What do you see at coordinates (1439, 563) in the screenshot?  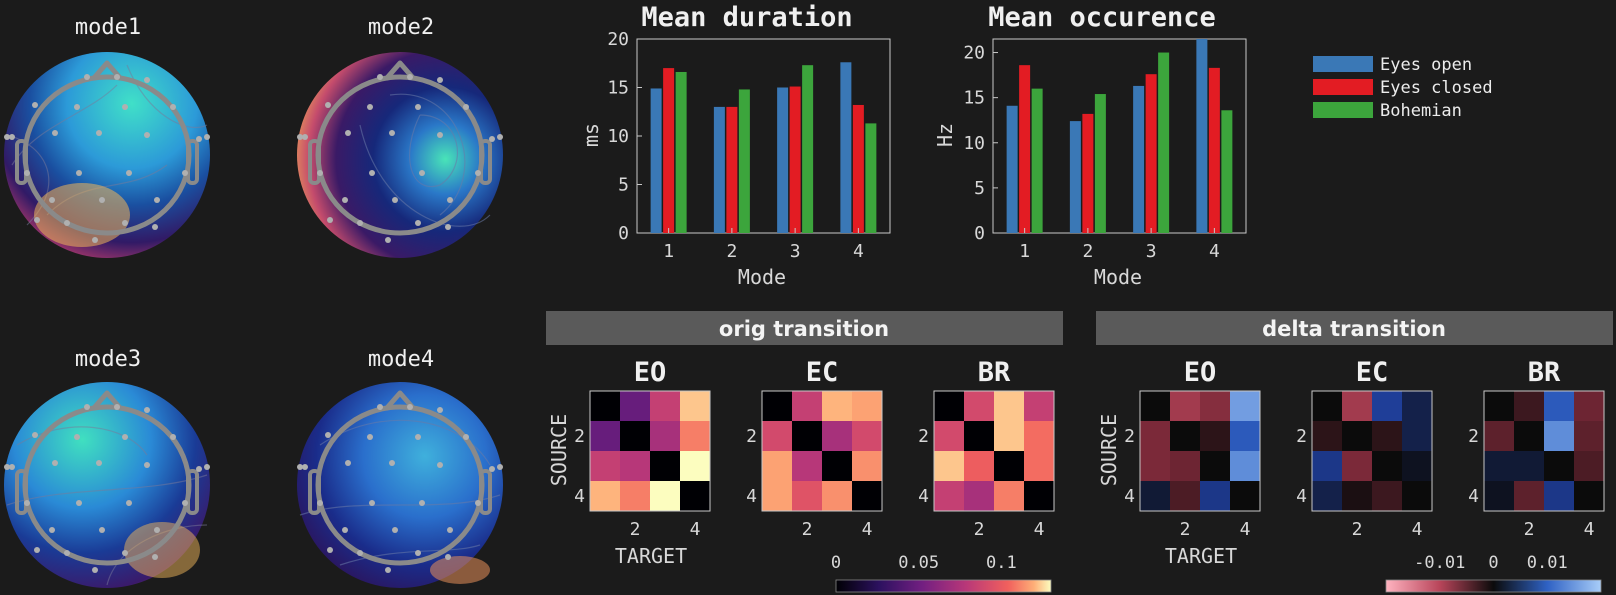 I see `colorbar-tick-label: -0.01` at bounding box center [1439, 563].